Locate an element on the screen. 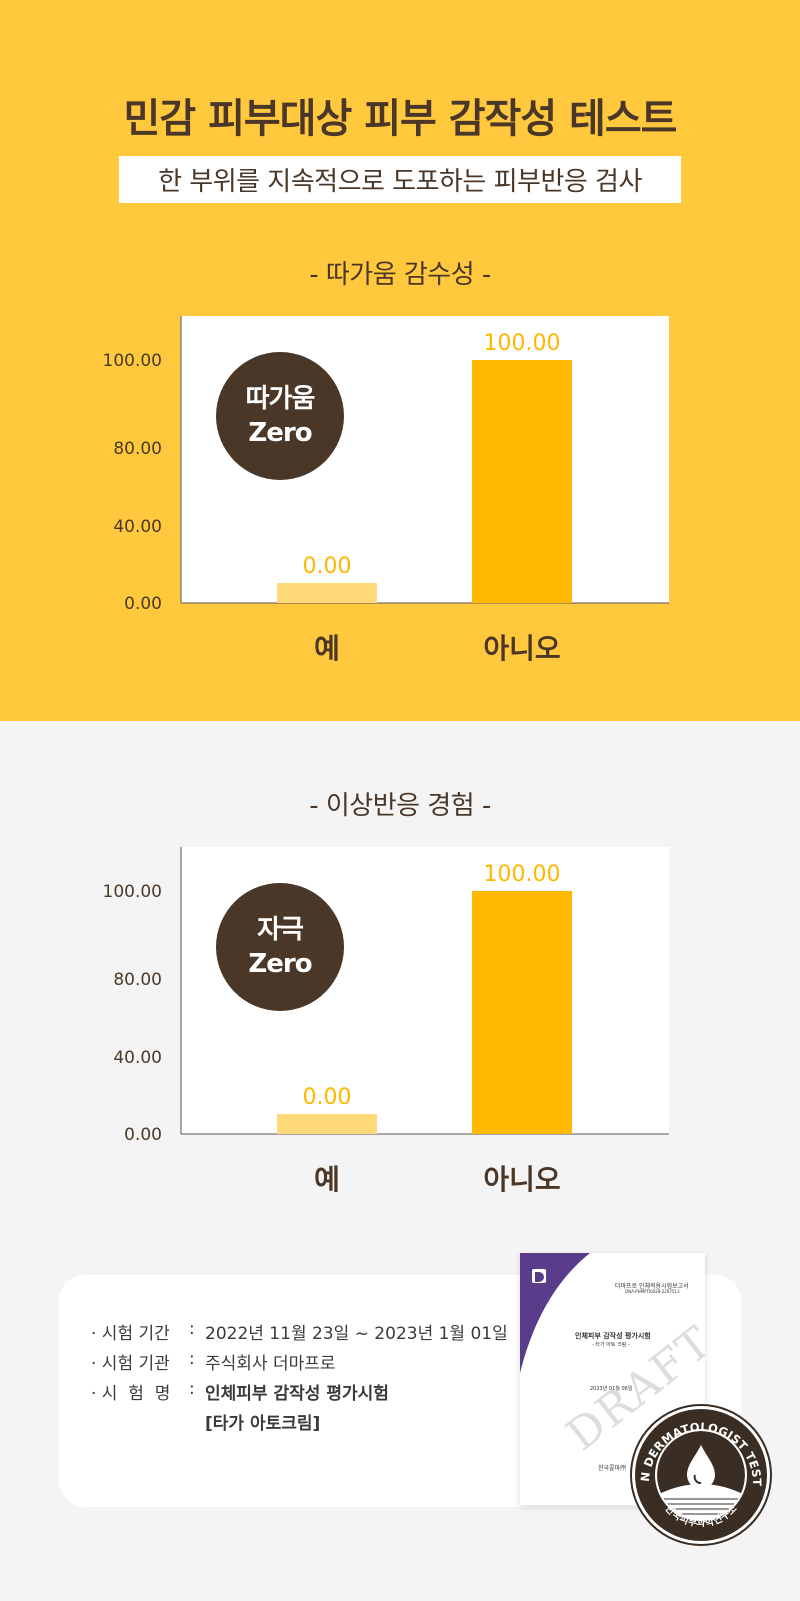 The width and height of the screenshot is (800, 1601). badge-line-1: 따가움 is located at coordinates (280, 399).